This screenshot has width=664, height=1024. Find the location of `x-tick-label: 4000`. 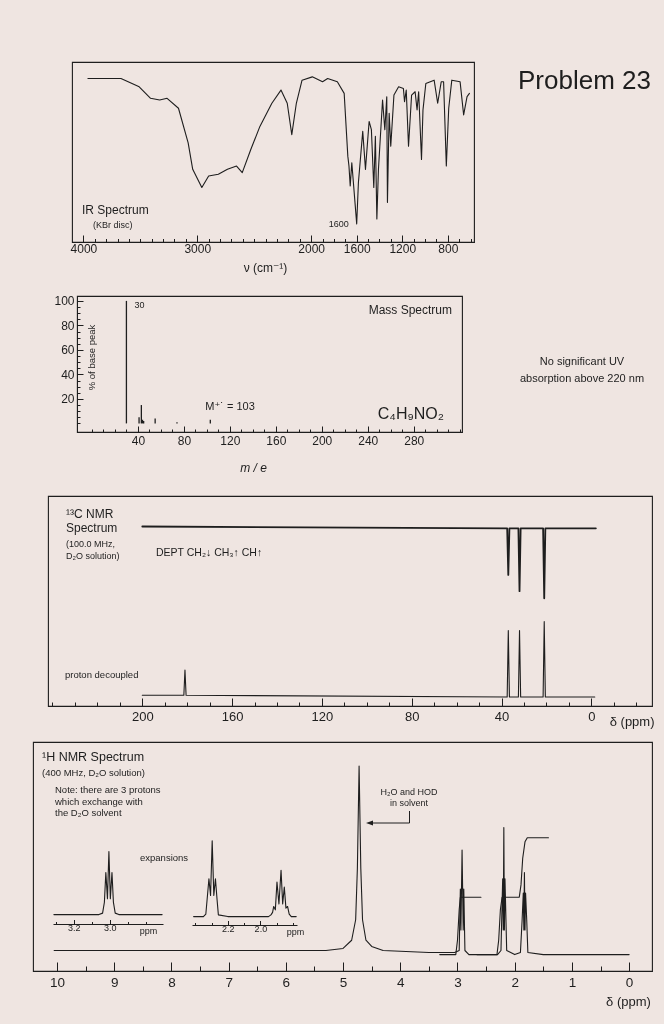

x-tick-label: 4000 is located at coordinates (84, 249).